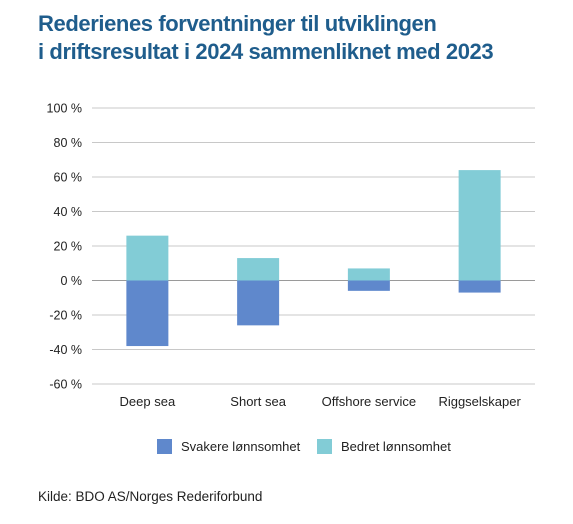 The image size is (573, 524). Describe the element at coordinates (148, 401) in the screenshot. I see `x-category-label: Deep sea` at that location.